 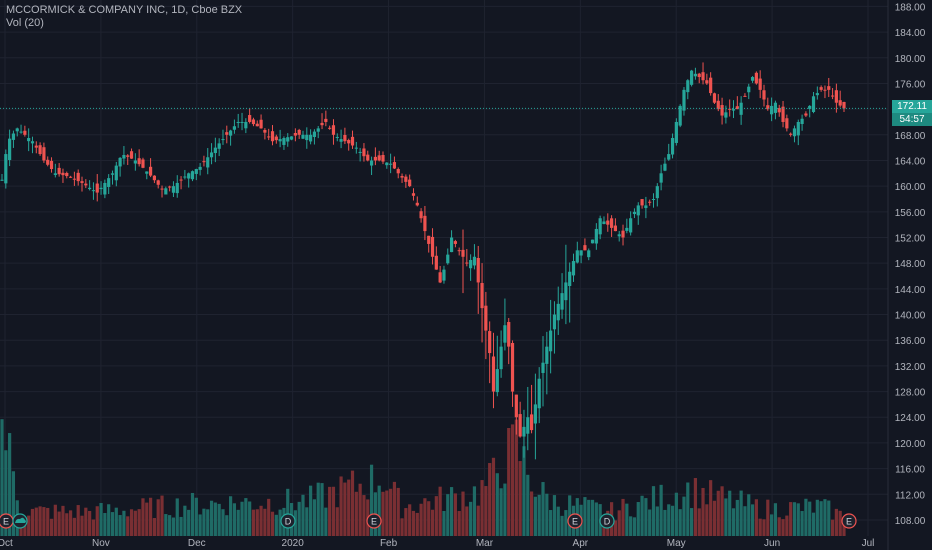 I want to click on time-tick-label: Jun, so click(x=772, y=543).